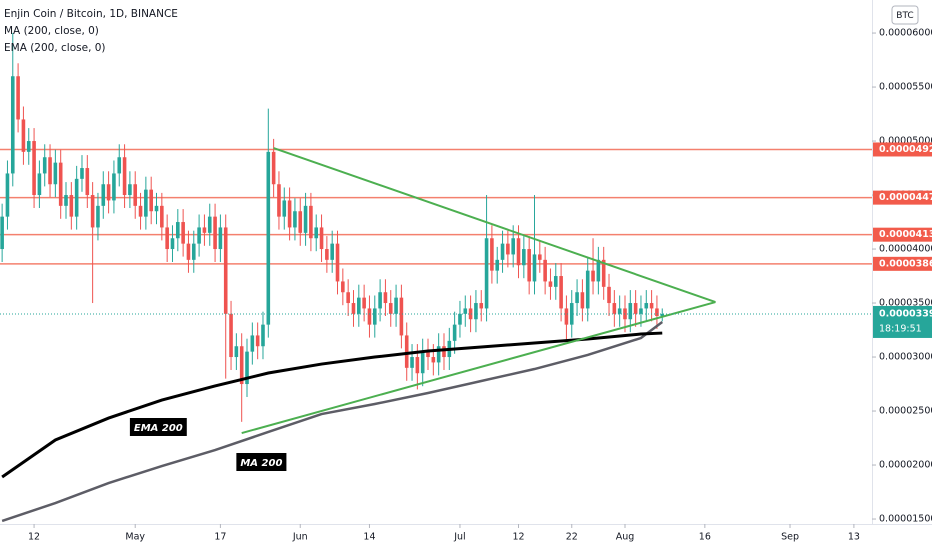 This screenshot has height=550, width=932. I want to click on currency-label: BTC, so click(904, 16).